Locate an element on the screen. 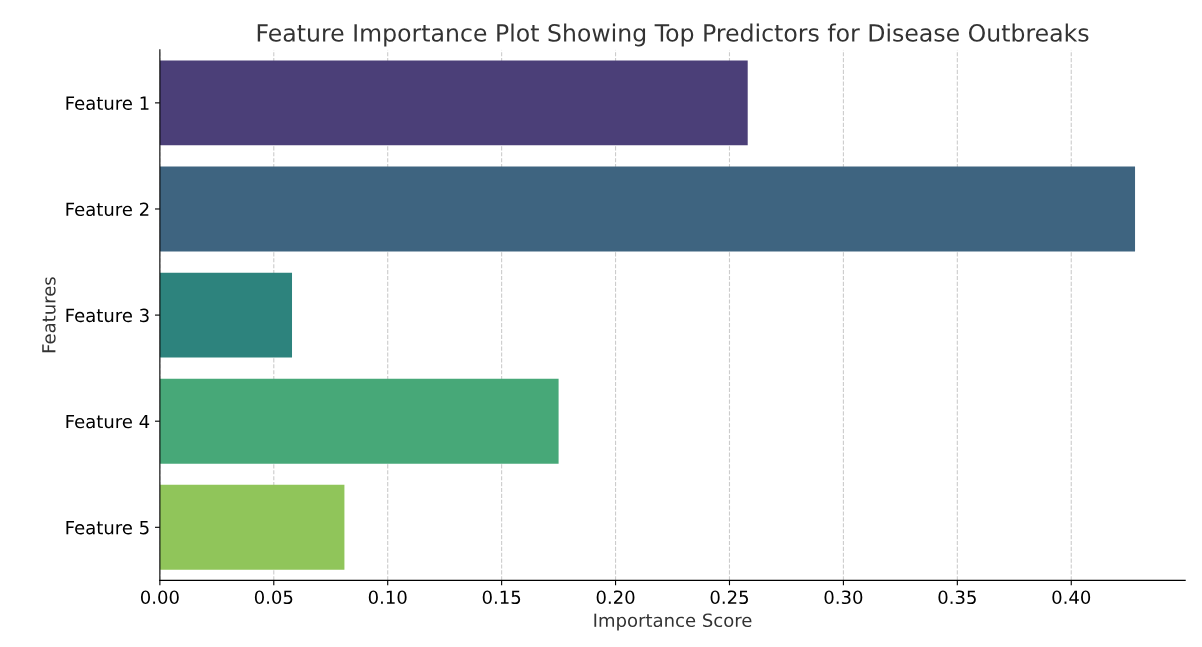  x-axis-title: Importance Score is located at coordinates (673, 622).